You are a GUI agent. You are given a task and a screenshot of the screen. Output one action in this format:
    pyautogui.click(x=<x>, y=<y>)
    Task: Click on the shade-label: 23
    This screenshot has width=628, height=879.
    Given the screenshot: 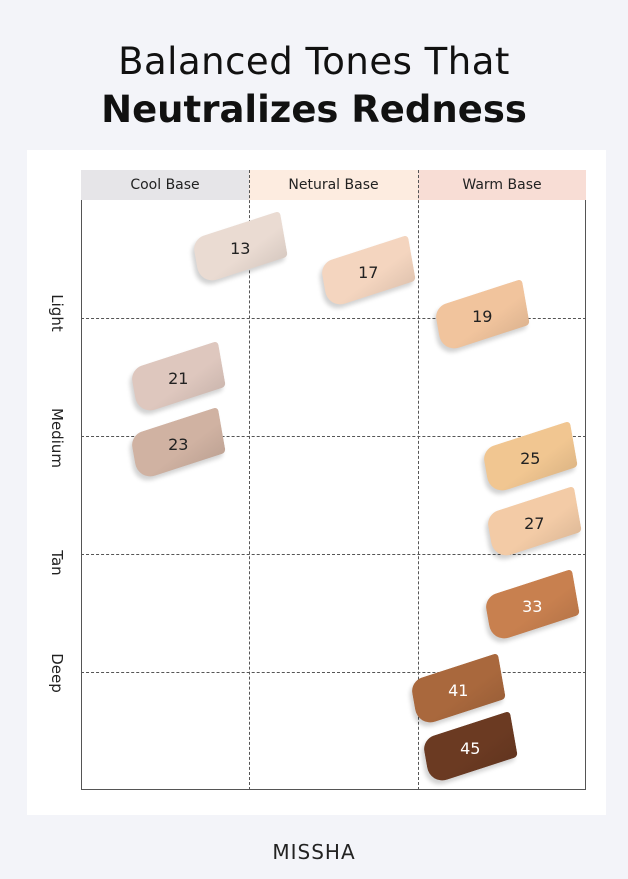 What is the action you would take?
    pyautogui.click(x=178, y=444)
    